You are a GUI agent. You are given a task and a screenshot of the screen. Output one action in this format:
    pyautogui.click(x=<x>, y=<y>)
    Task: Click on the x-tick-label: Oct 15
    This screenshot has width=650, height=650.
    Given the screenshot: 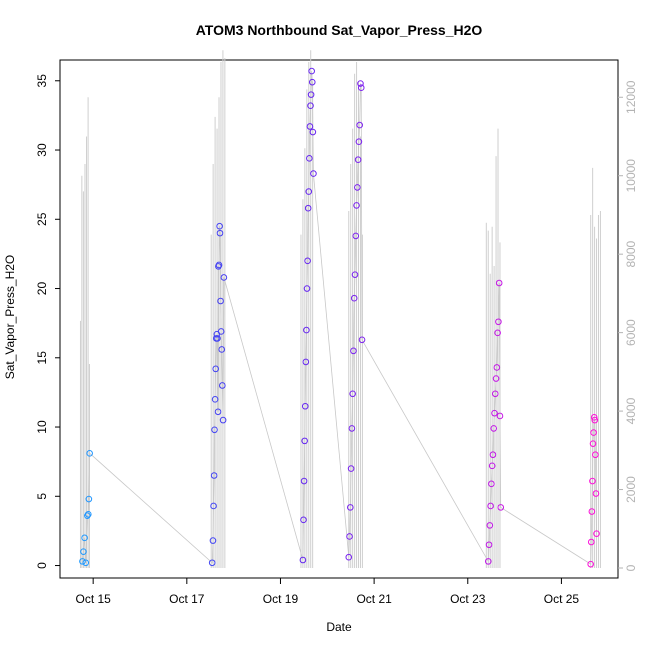 What is the action you would take?
    pyautogui.click(x=93, y=599)
    